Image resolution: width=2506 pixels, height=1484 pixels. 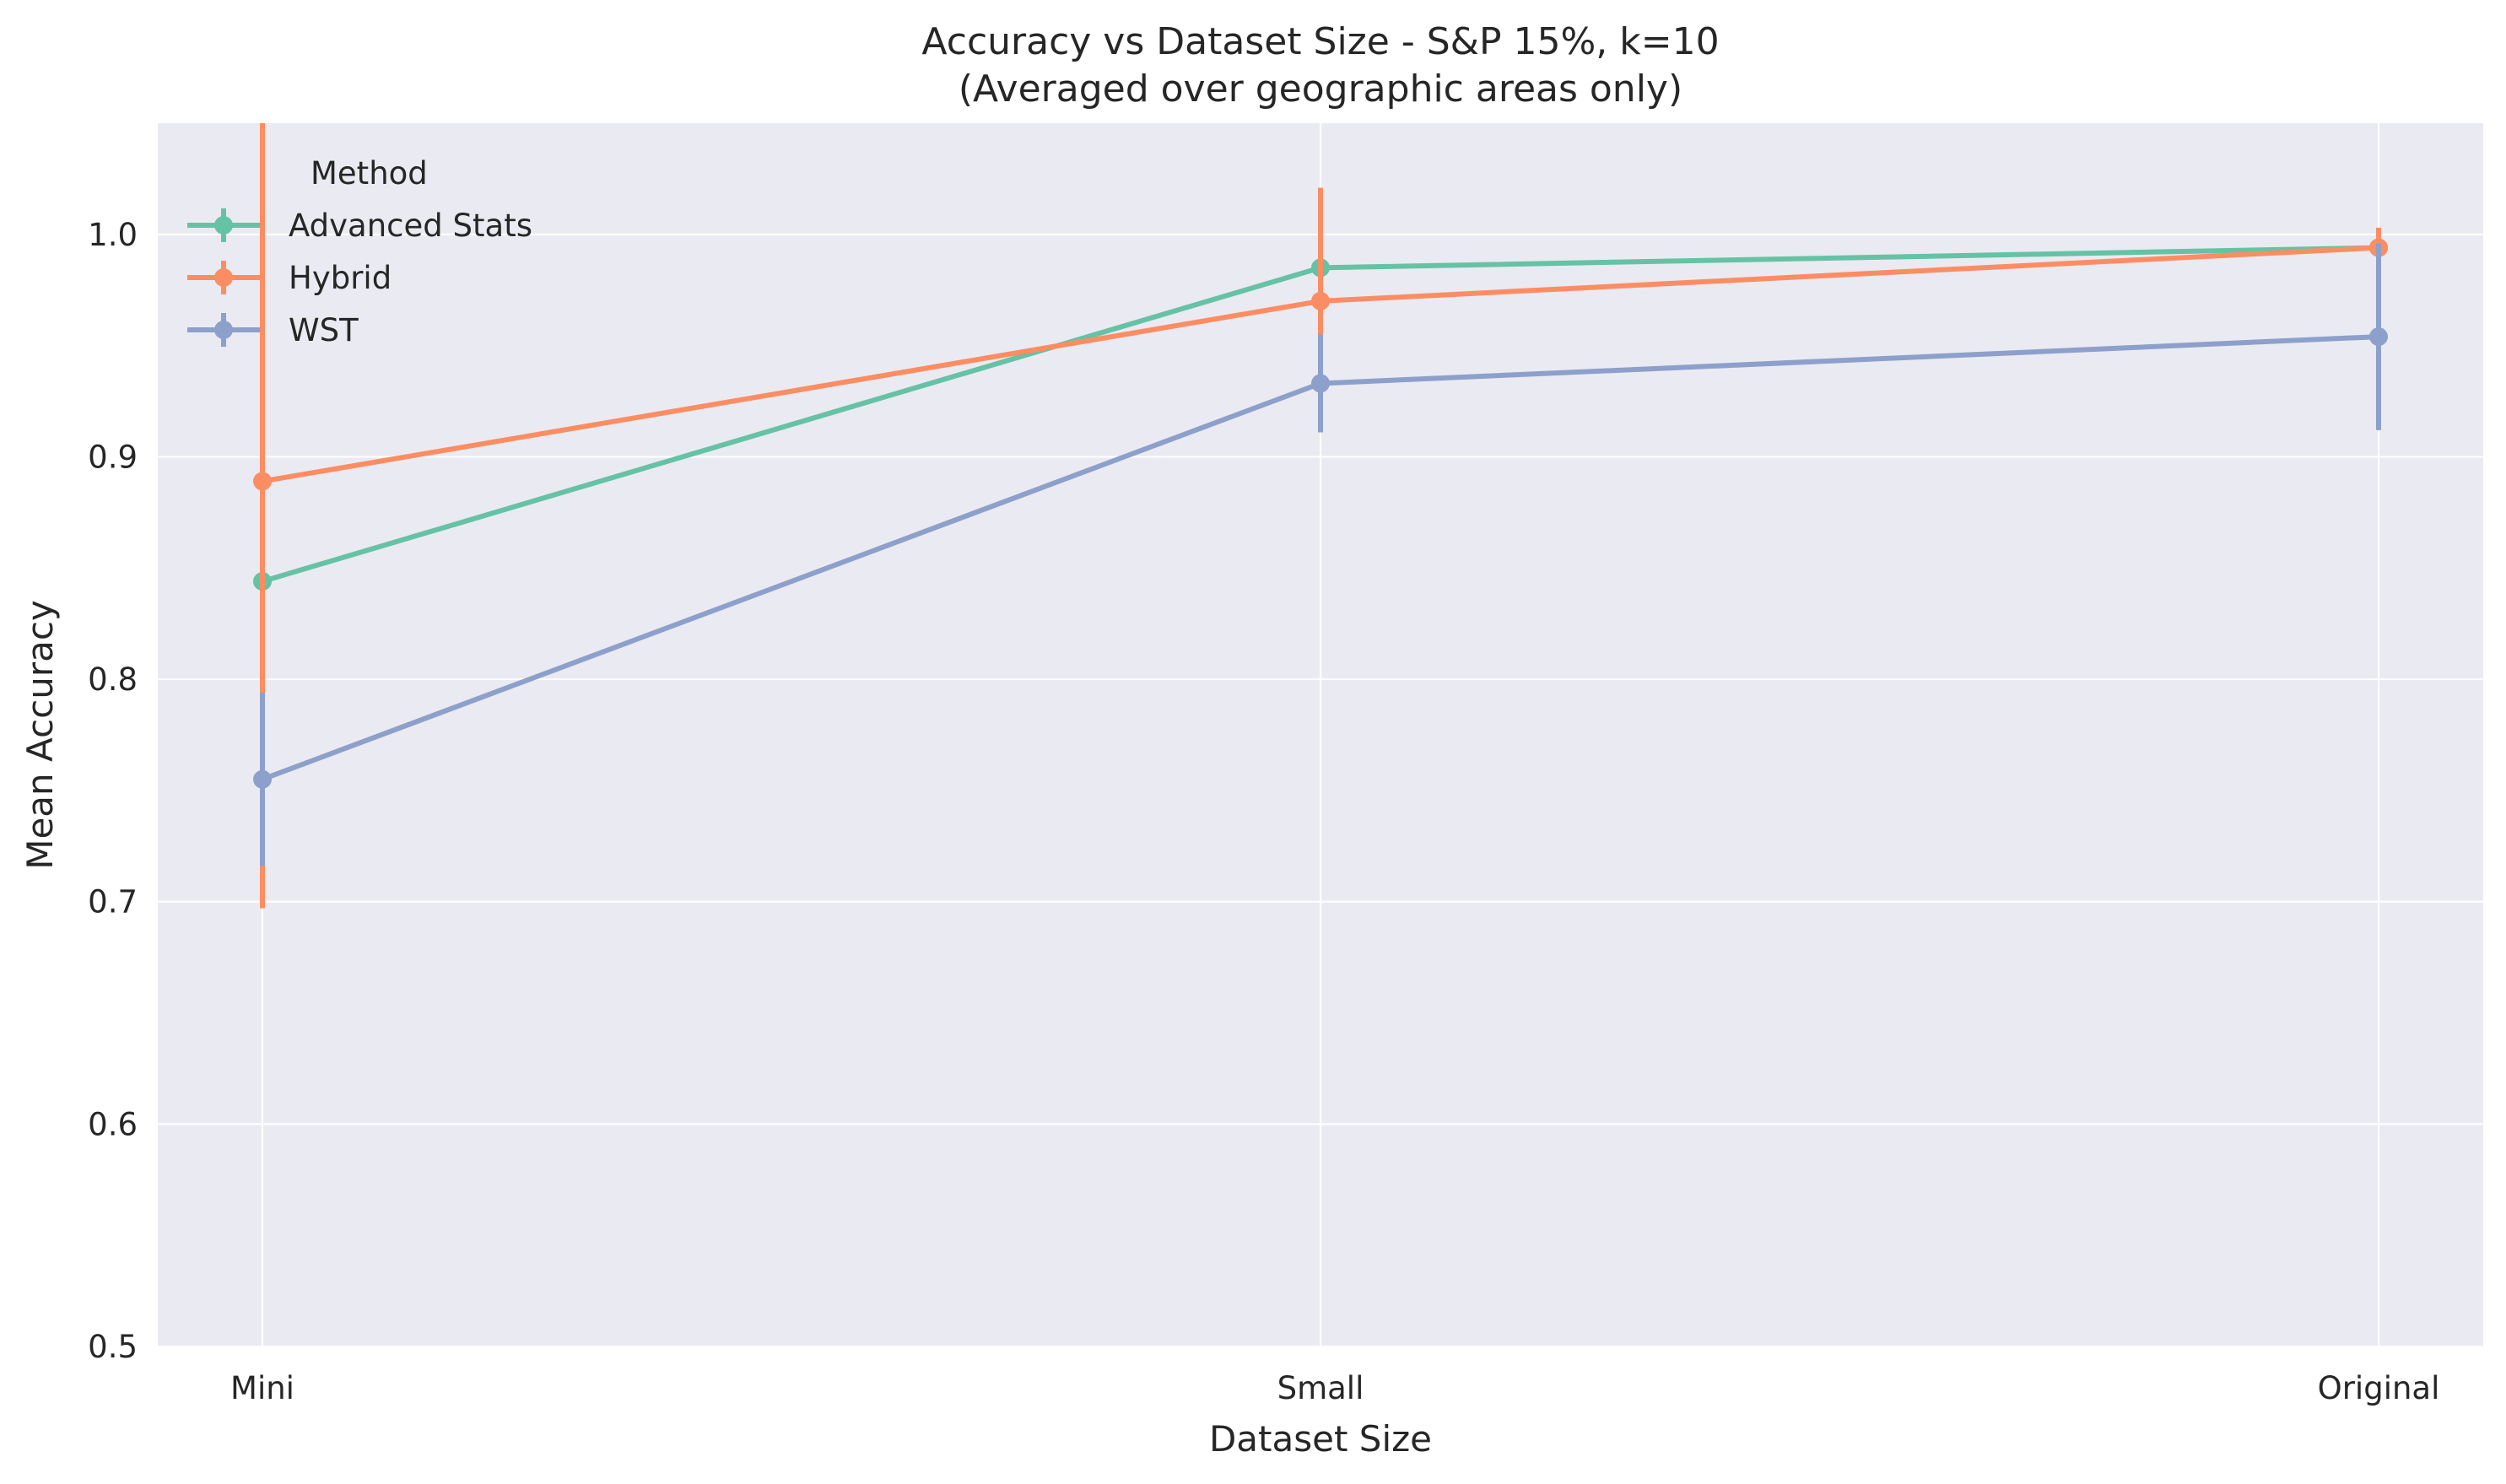 I want to click on legend-items: Advanced Stats Hybrid WST, so click(x=360, y=278).